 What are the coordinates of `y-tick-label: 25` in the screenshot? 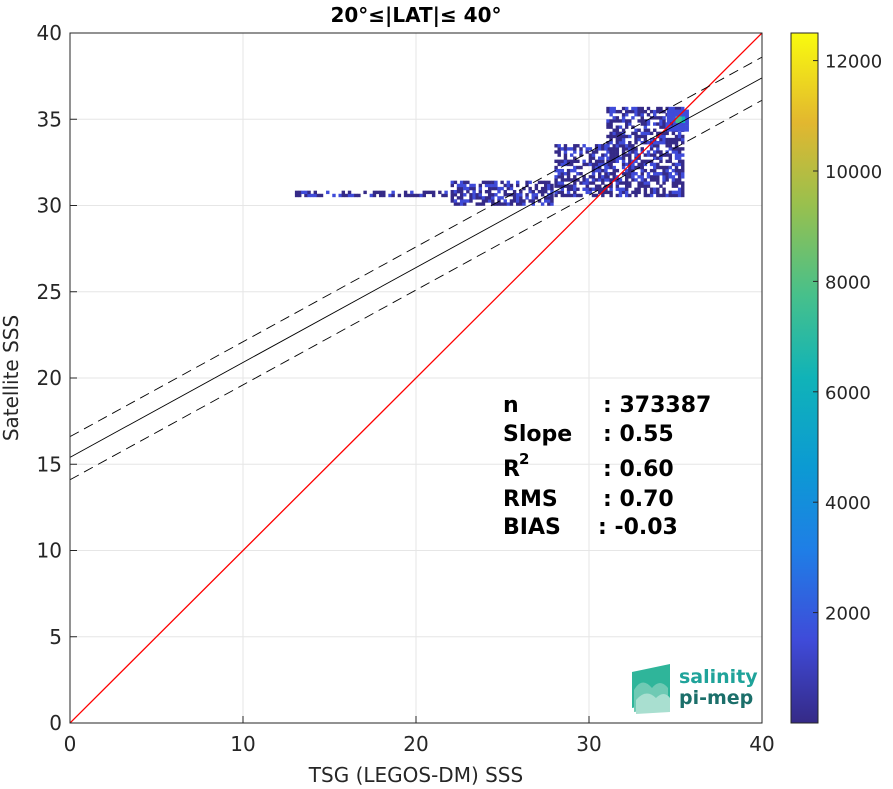 It's located at (49, 292).